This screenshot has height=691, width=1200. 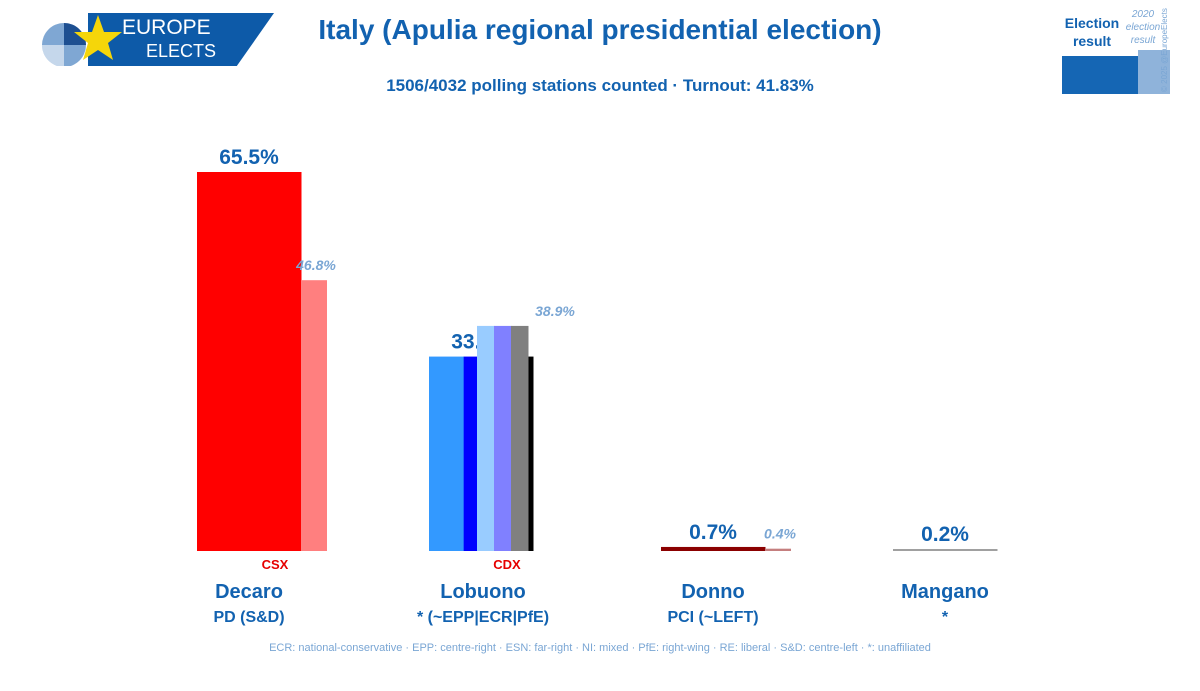 What do you see at coordinates (945, 592) in the screenshot?
I see `candidate-name-mangano: Mangano` at bounding box center [945, 592].